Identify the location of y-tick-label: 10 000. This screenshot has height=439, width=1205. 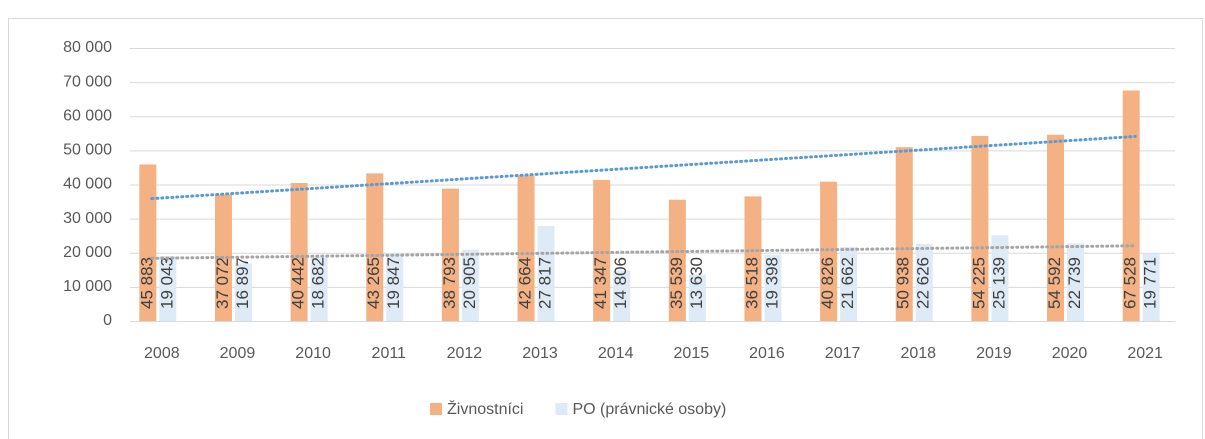
(87, 286).